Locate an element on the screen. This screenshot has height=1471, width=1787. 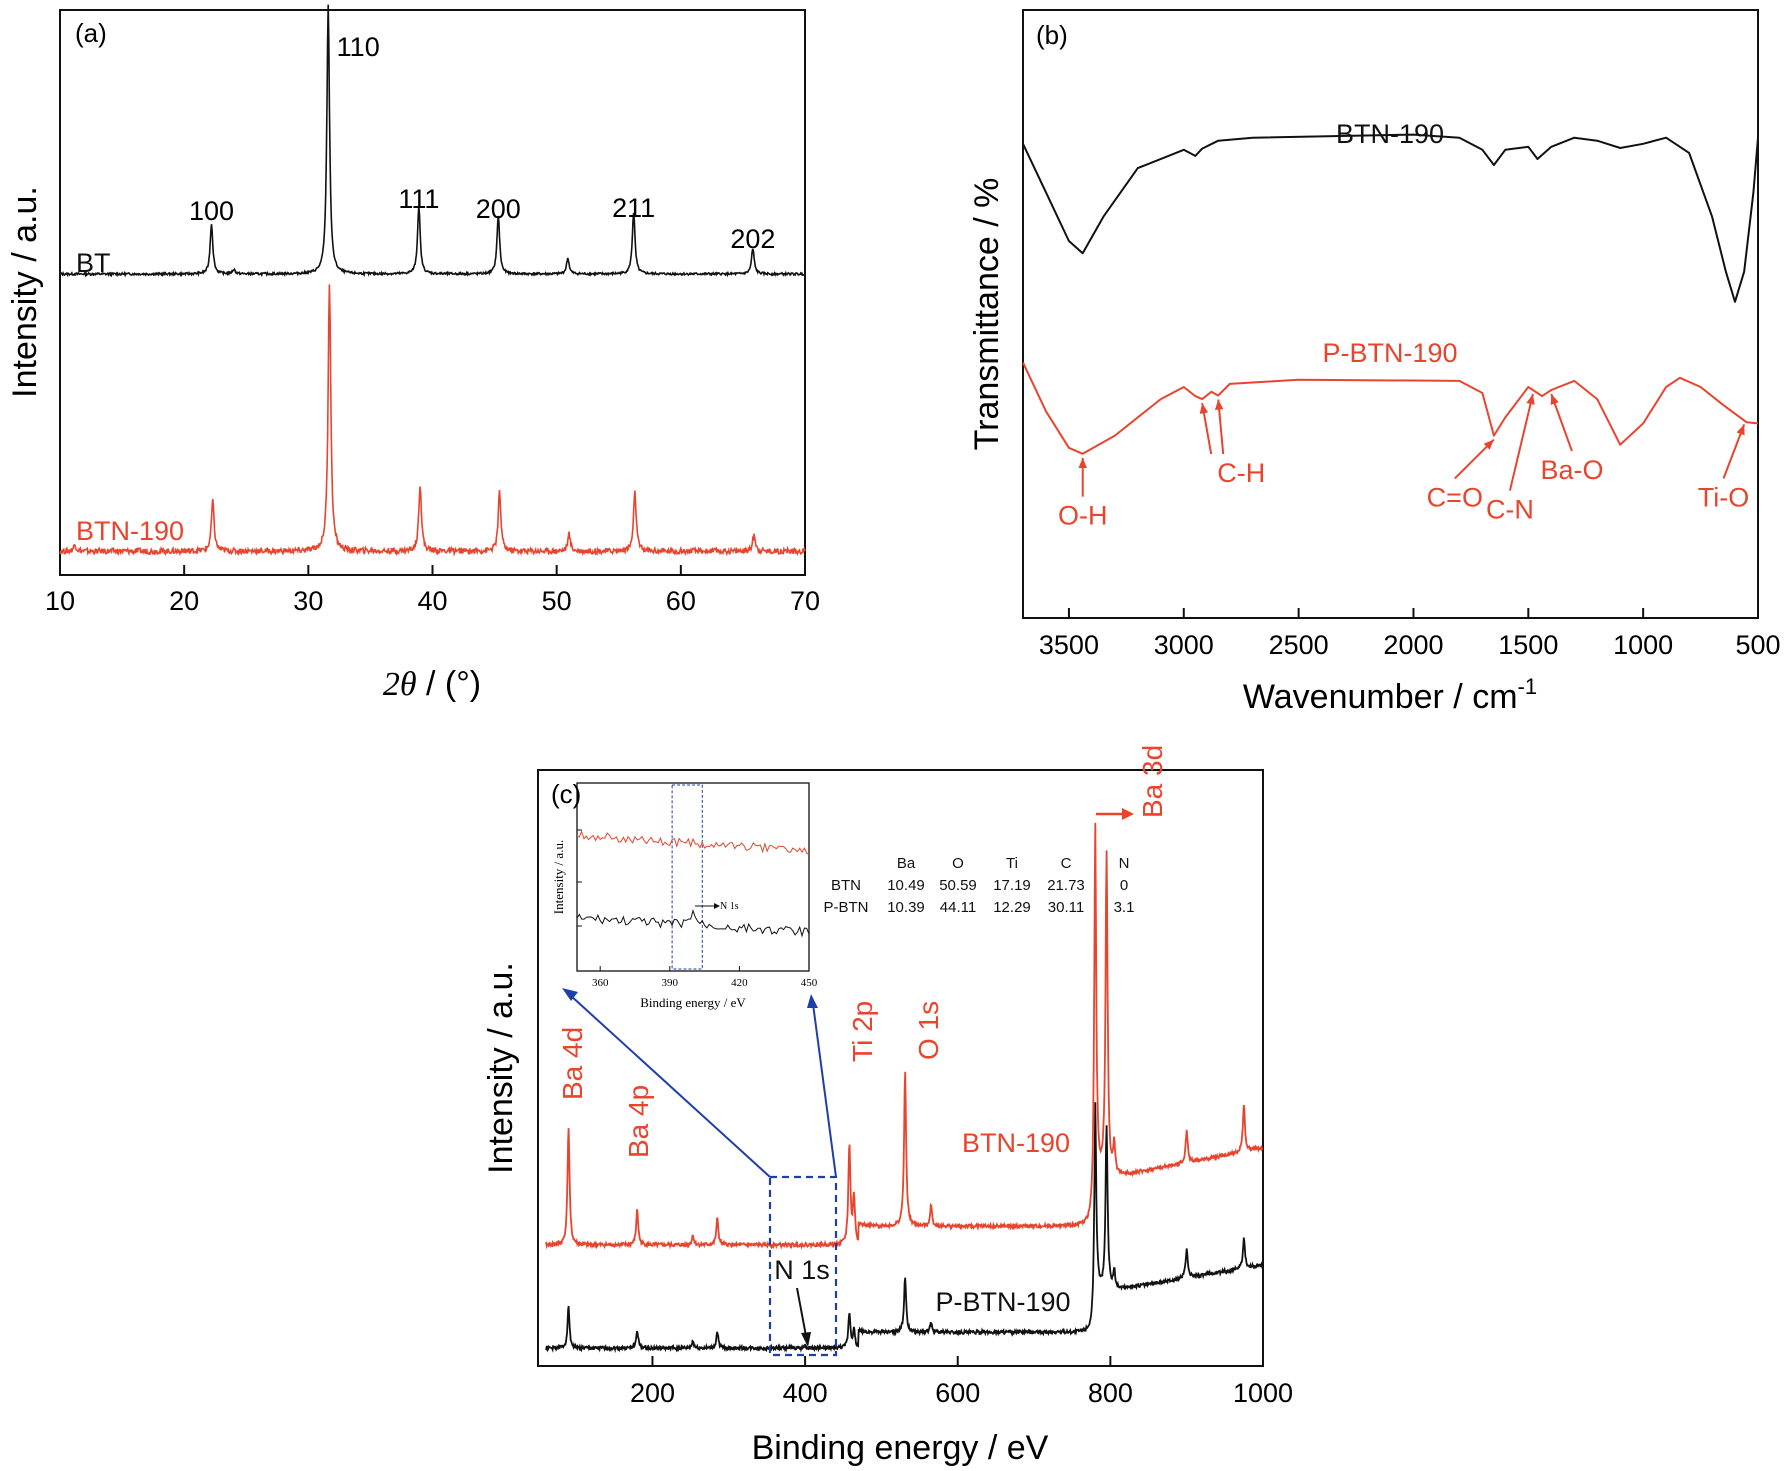
panel-c-inset-series-btn190 is located at coordinates (693, 842).